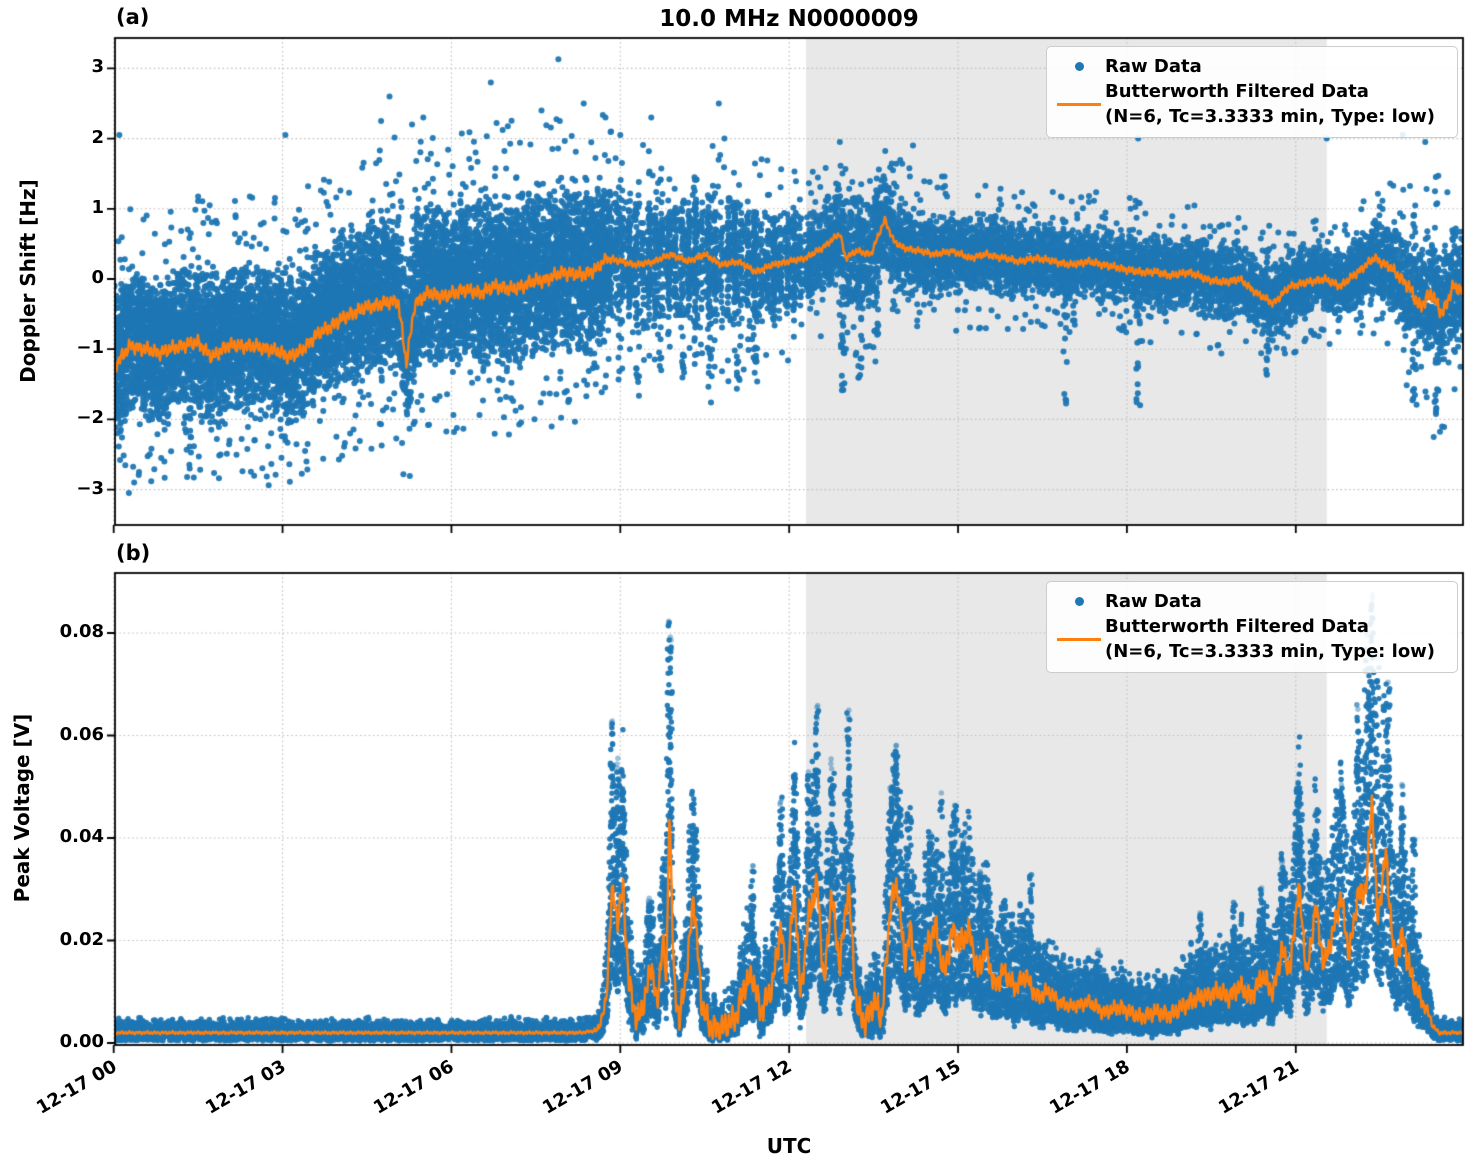 The width and height of the screenshot is (1472, 1172). What do you see at coordinates (789, 1146) in the screenshot?
I see `x-axis-label: UTC` at bounding box center [789, 1146].